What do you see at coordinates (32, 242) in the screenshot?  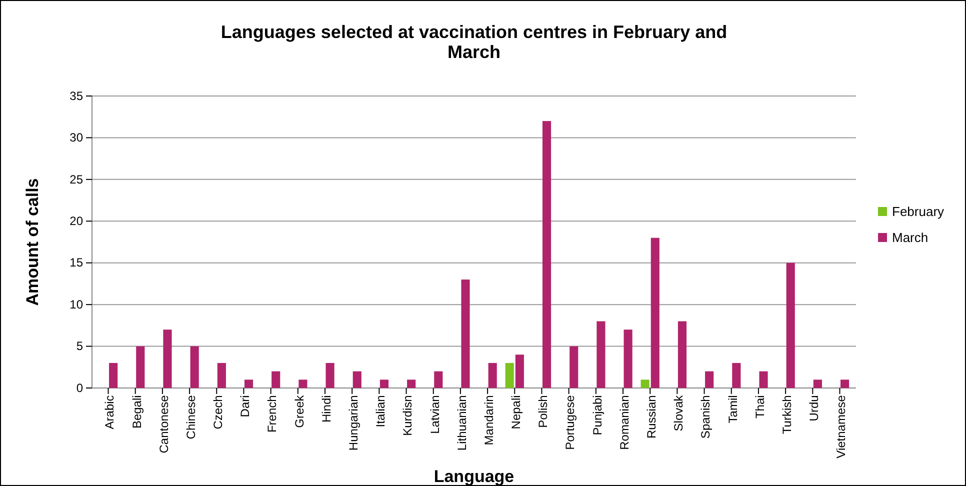 I see `y-axis-title: Amount of calls` at bounding box center [32, 242].